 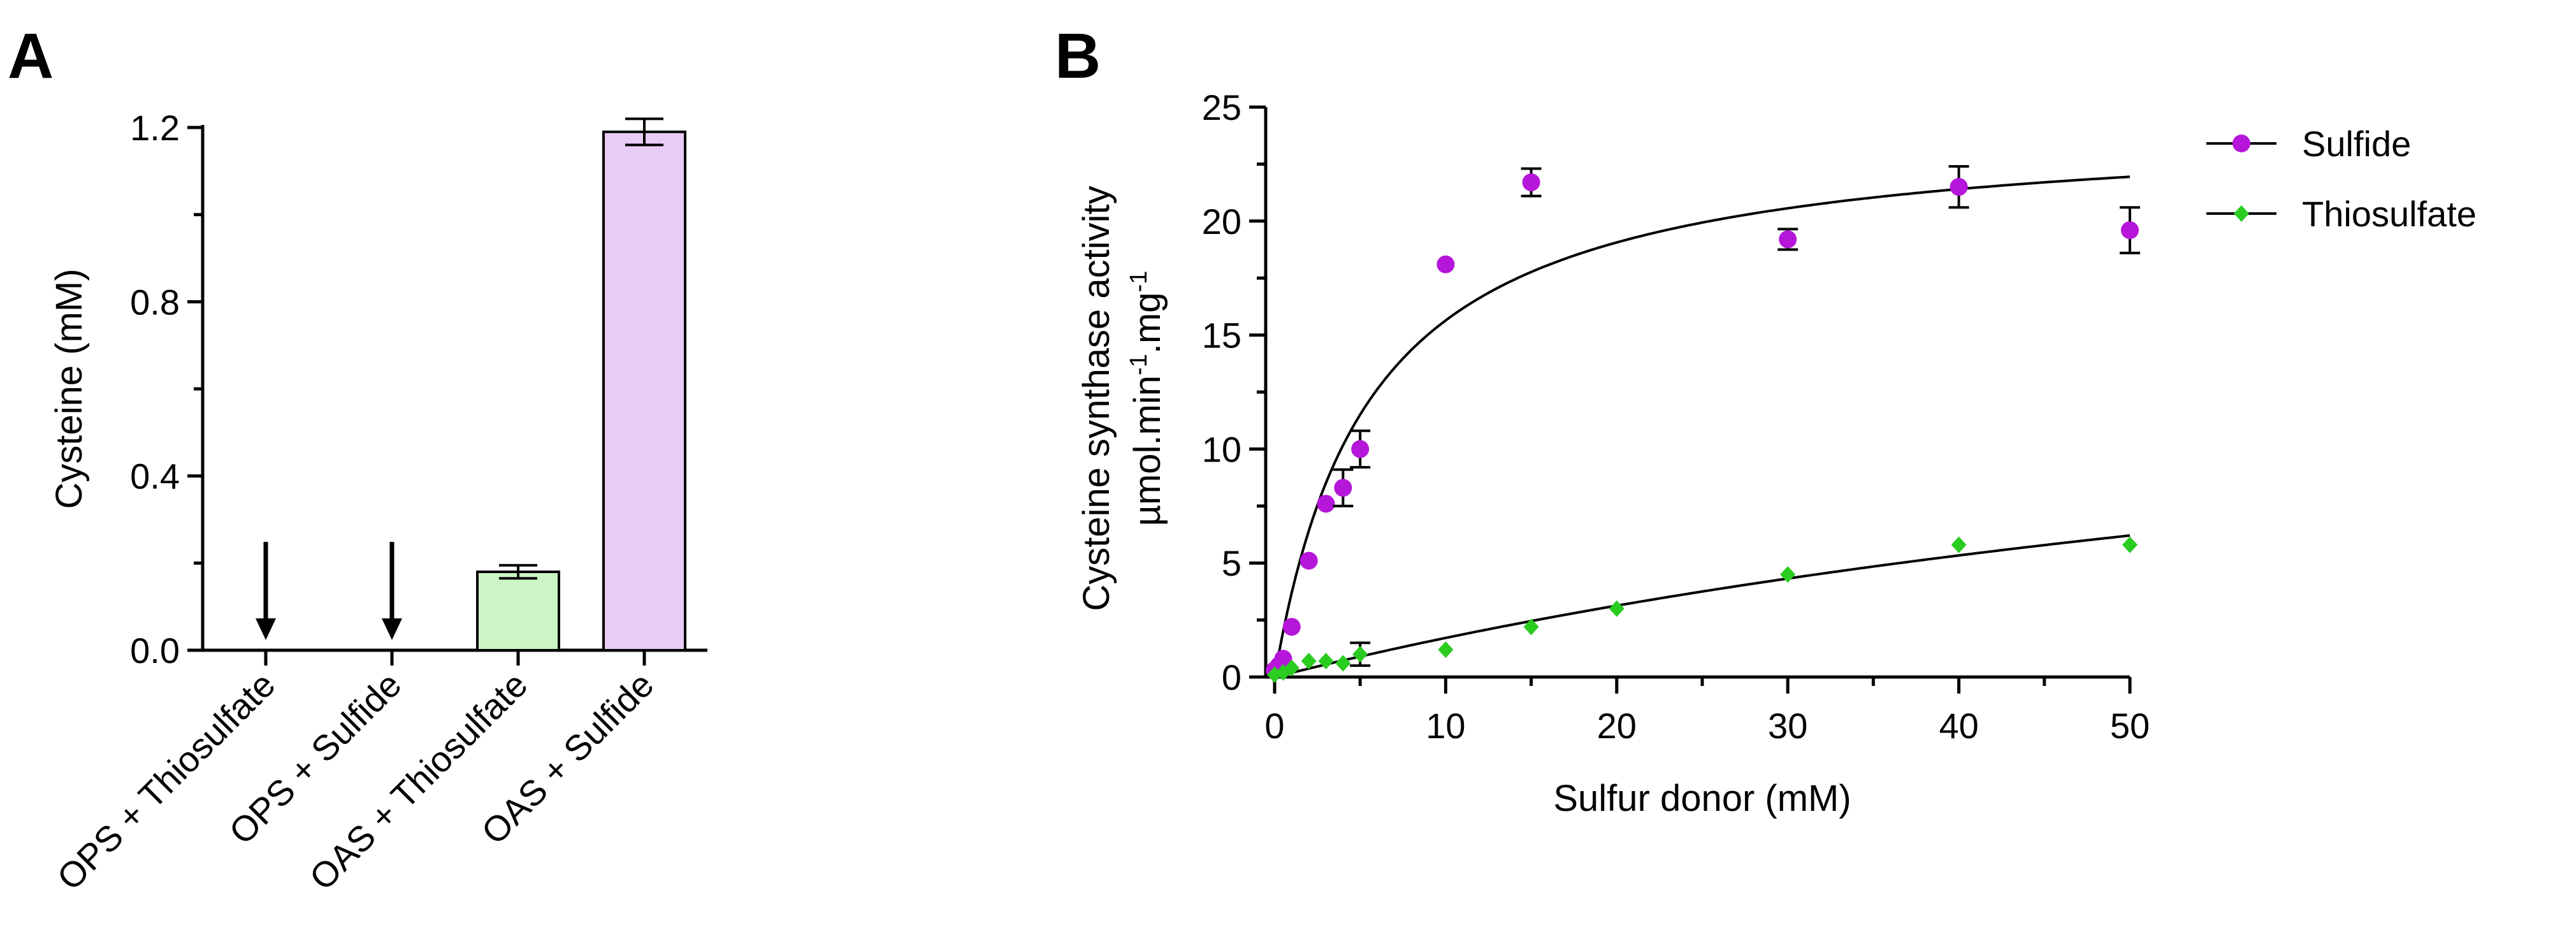 What do you see at coordinates (1078, 56) in the screenshot?
I see `panel-b-letter: B` at bounding box center [1078, 56].